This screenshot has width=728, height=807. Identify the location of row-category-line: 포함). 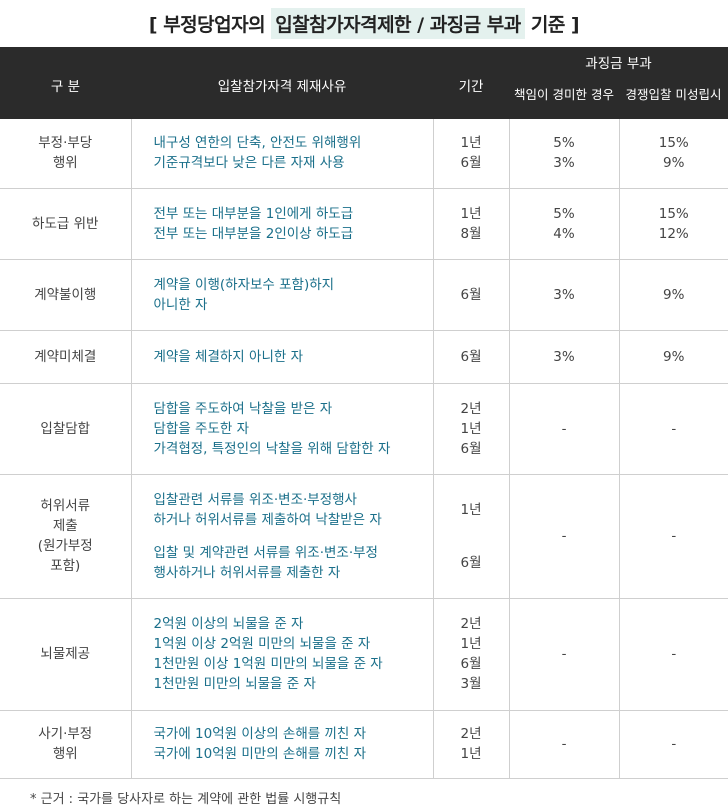
(65, 566).